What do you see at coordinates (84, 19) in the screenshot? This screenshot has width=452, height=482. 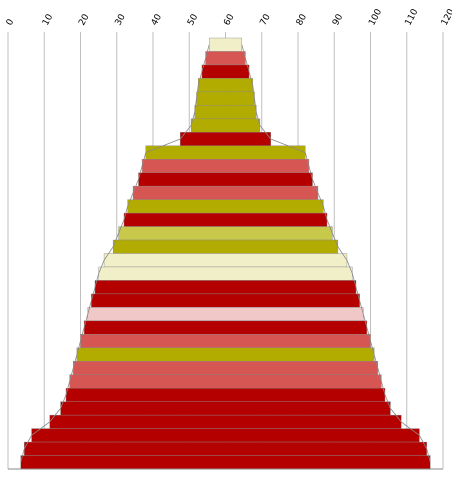 I see `x-tick-label: 20` at bounding box center [84, 19].